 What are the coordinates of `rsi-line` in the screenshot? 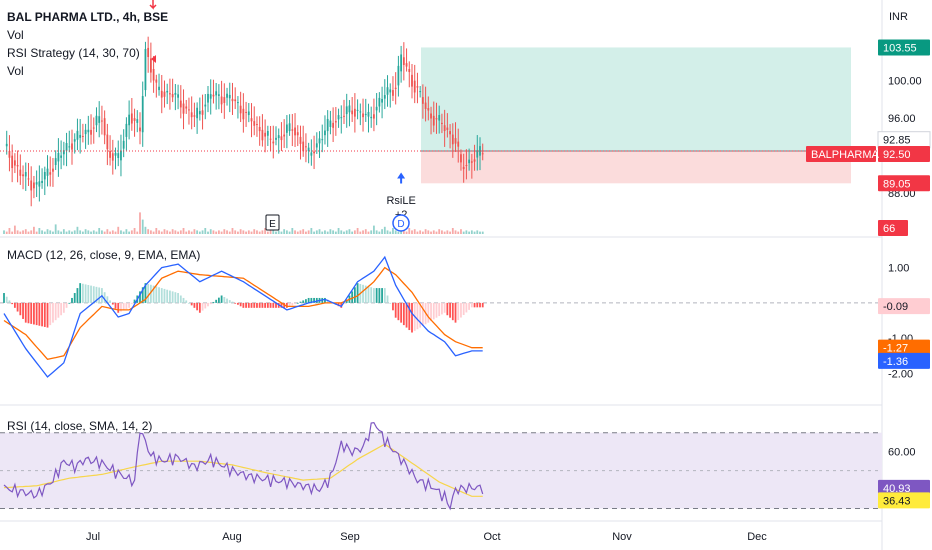 It's located at (243, 466).